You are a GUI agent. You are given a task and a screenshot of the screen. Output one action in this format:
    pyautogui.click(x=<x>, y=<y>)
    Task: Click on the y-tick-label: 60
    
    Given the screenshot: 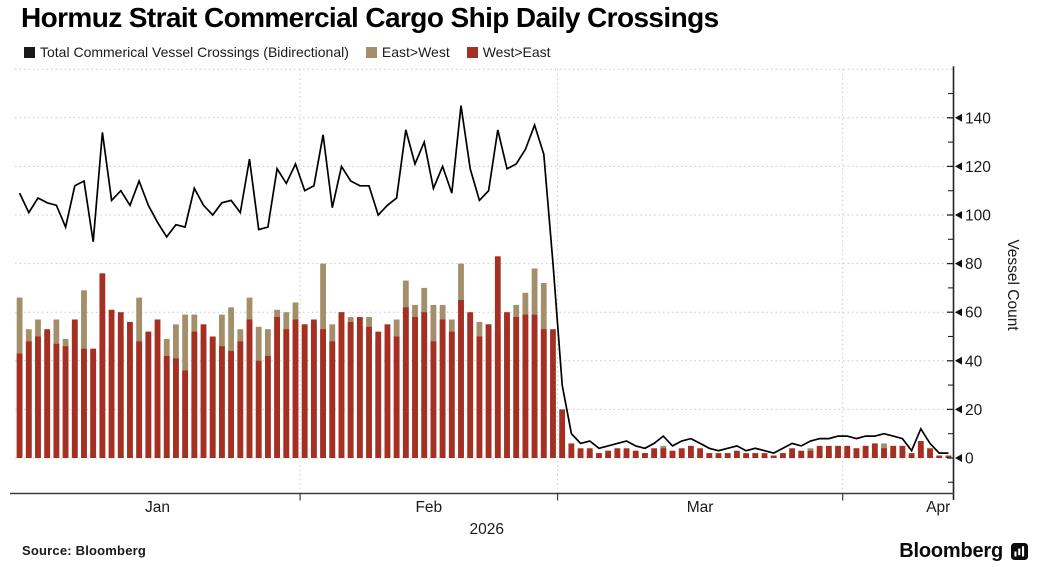 What is the action you would take?
    pyautogui.click(x=974, y=313)
    